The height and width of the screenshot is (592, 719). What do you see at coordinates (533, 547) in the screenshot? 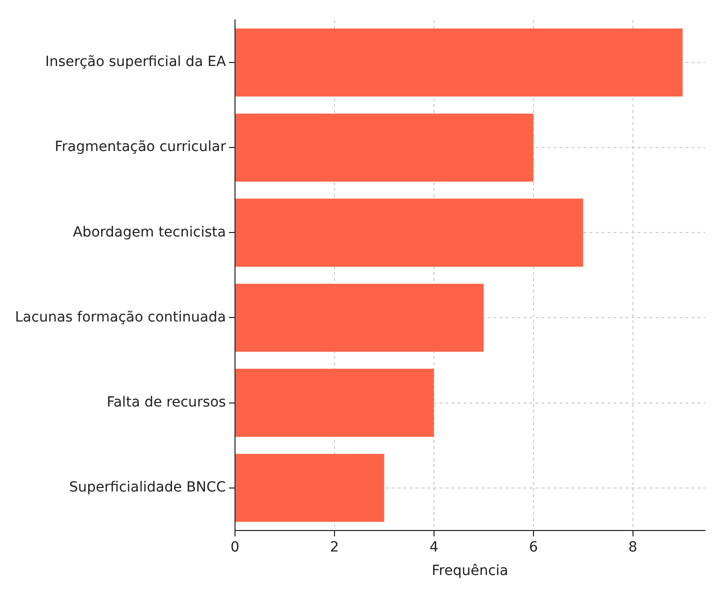
I see `x-tick-label: 6` at bounding box center [533, 547].